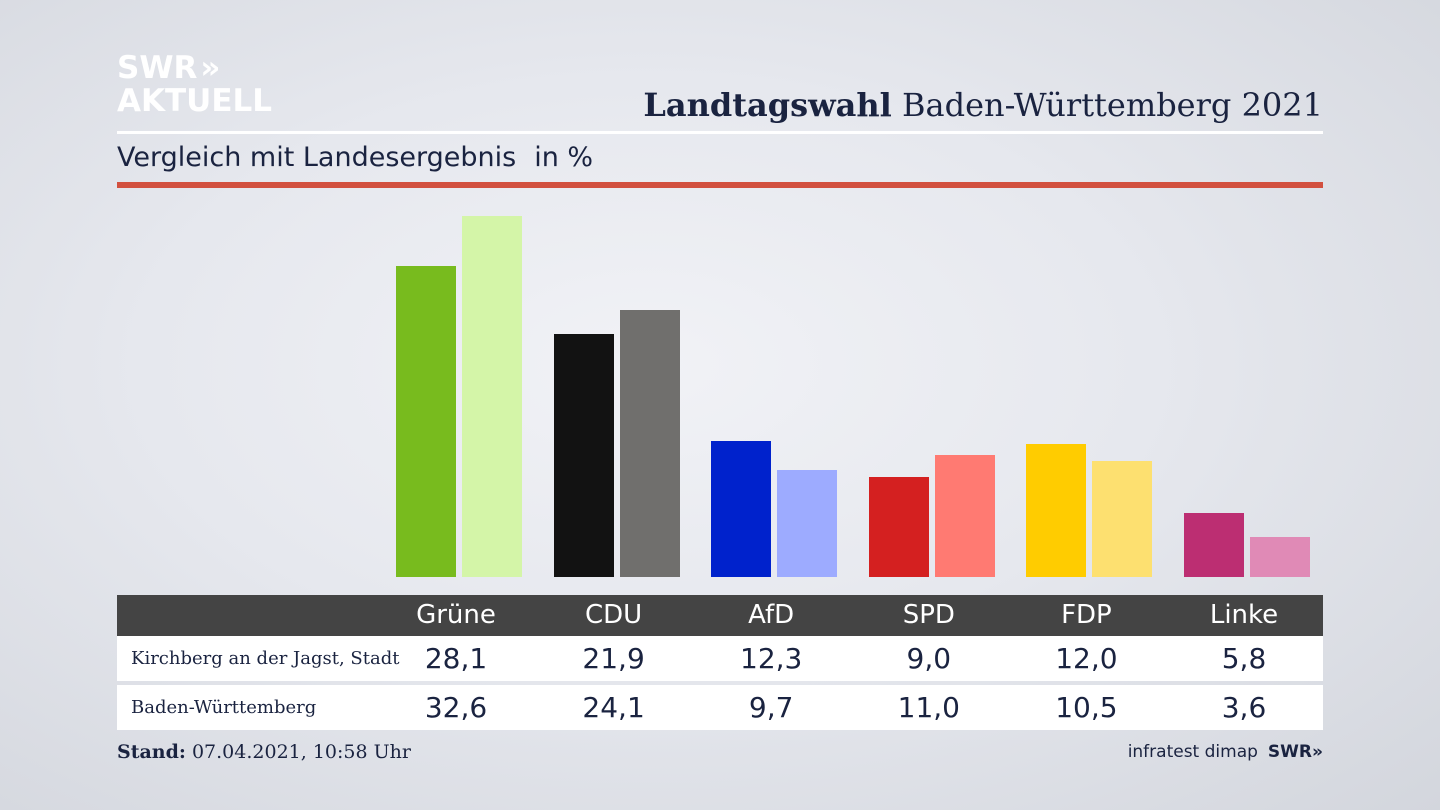 The height and width of the screenshot is (810, 1440). I want to click on bar-cdu-state, so click(649, 443).